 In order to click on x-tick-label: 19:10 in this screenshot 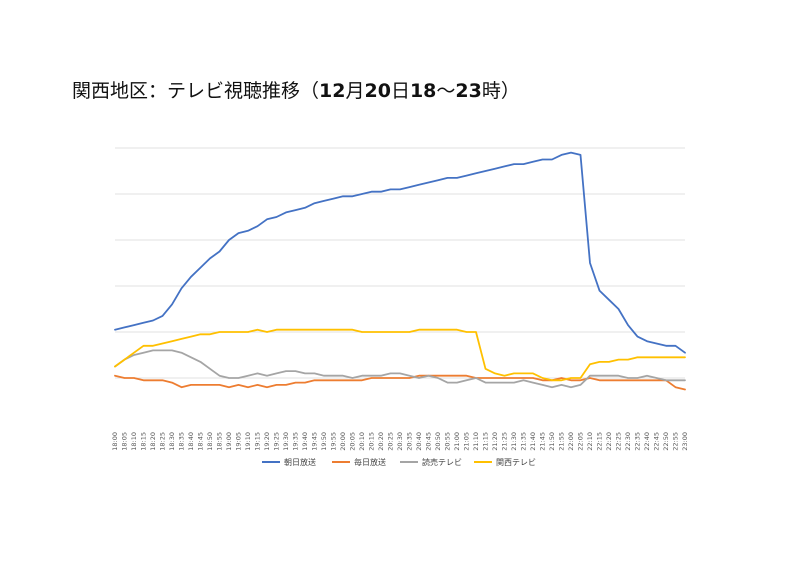, I will do `click(248, 441)`.